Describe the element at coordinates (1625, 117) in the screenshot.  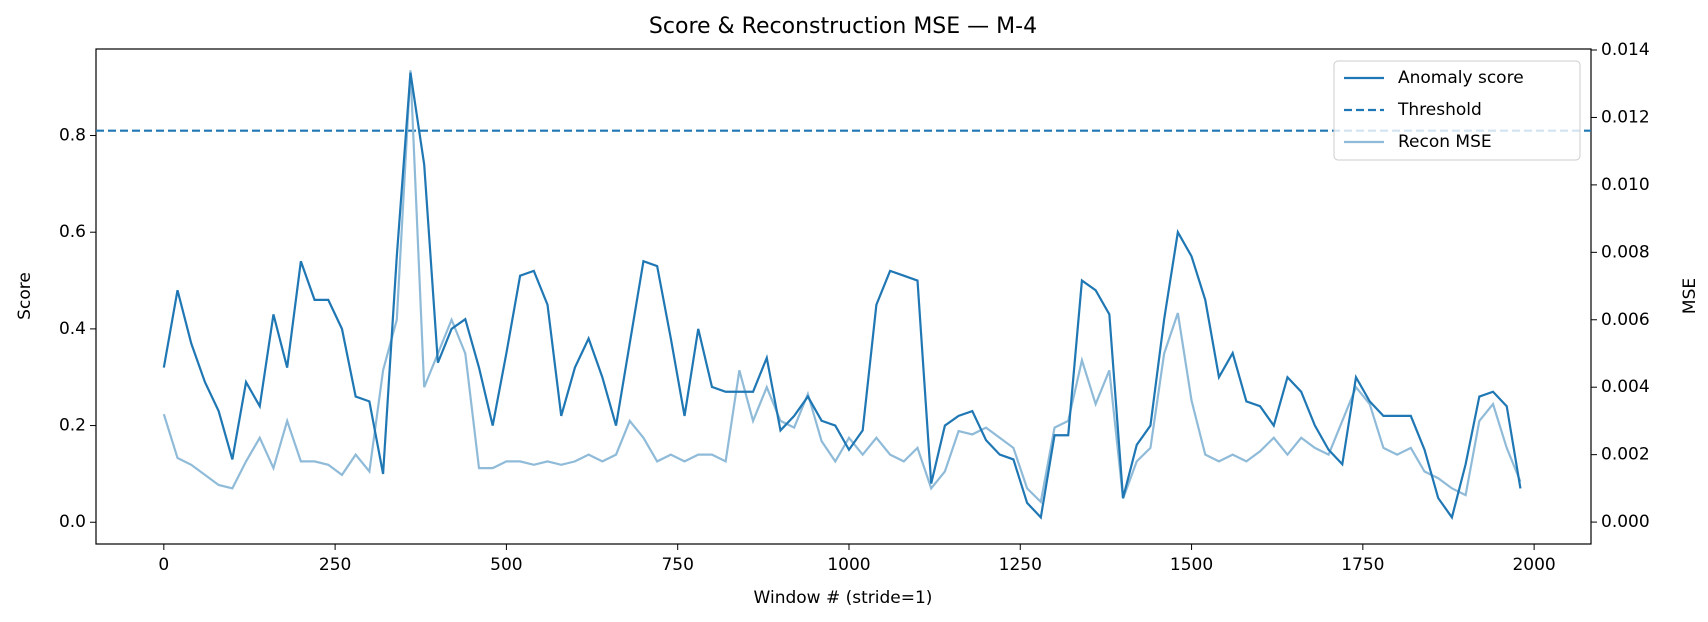
I see `y2-tick-label: 0.012` at that location.